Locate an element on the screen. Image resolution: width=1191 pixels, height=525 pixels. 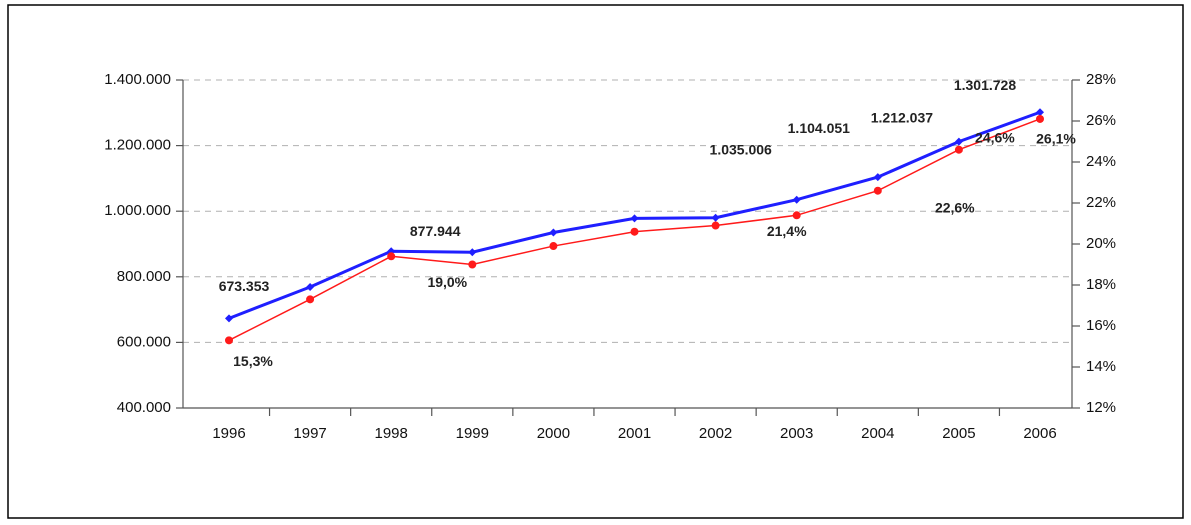
data-label: 1.104.051 is located at coordinates (819, 128).